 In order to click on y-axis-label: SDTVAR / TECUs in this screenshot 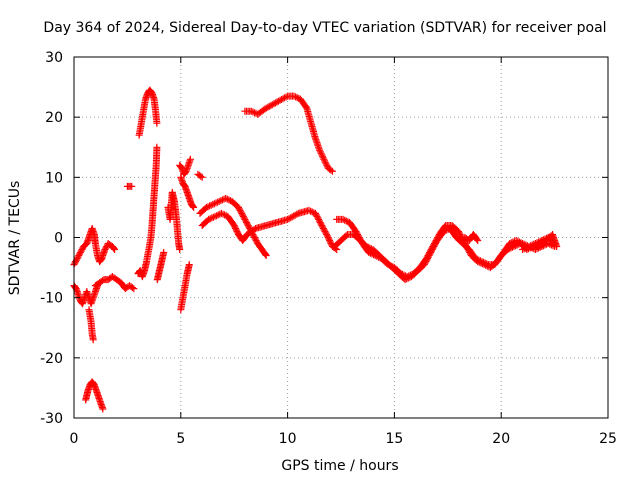, I will do `click(15, 238)`.